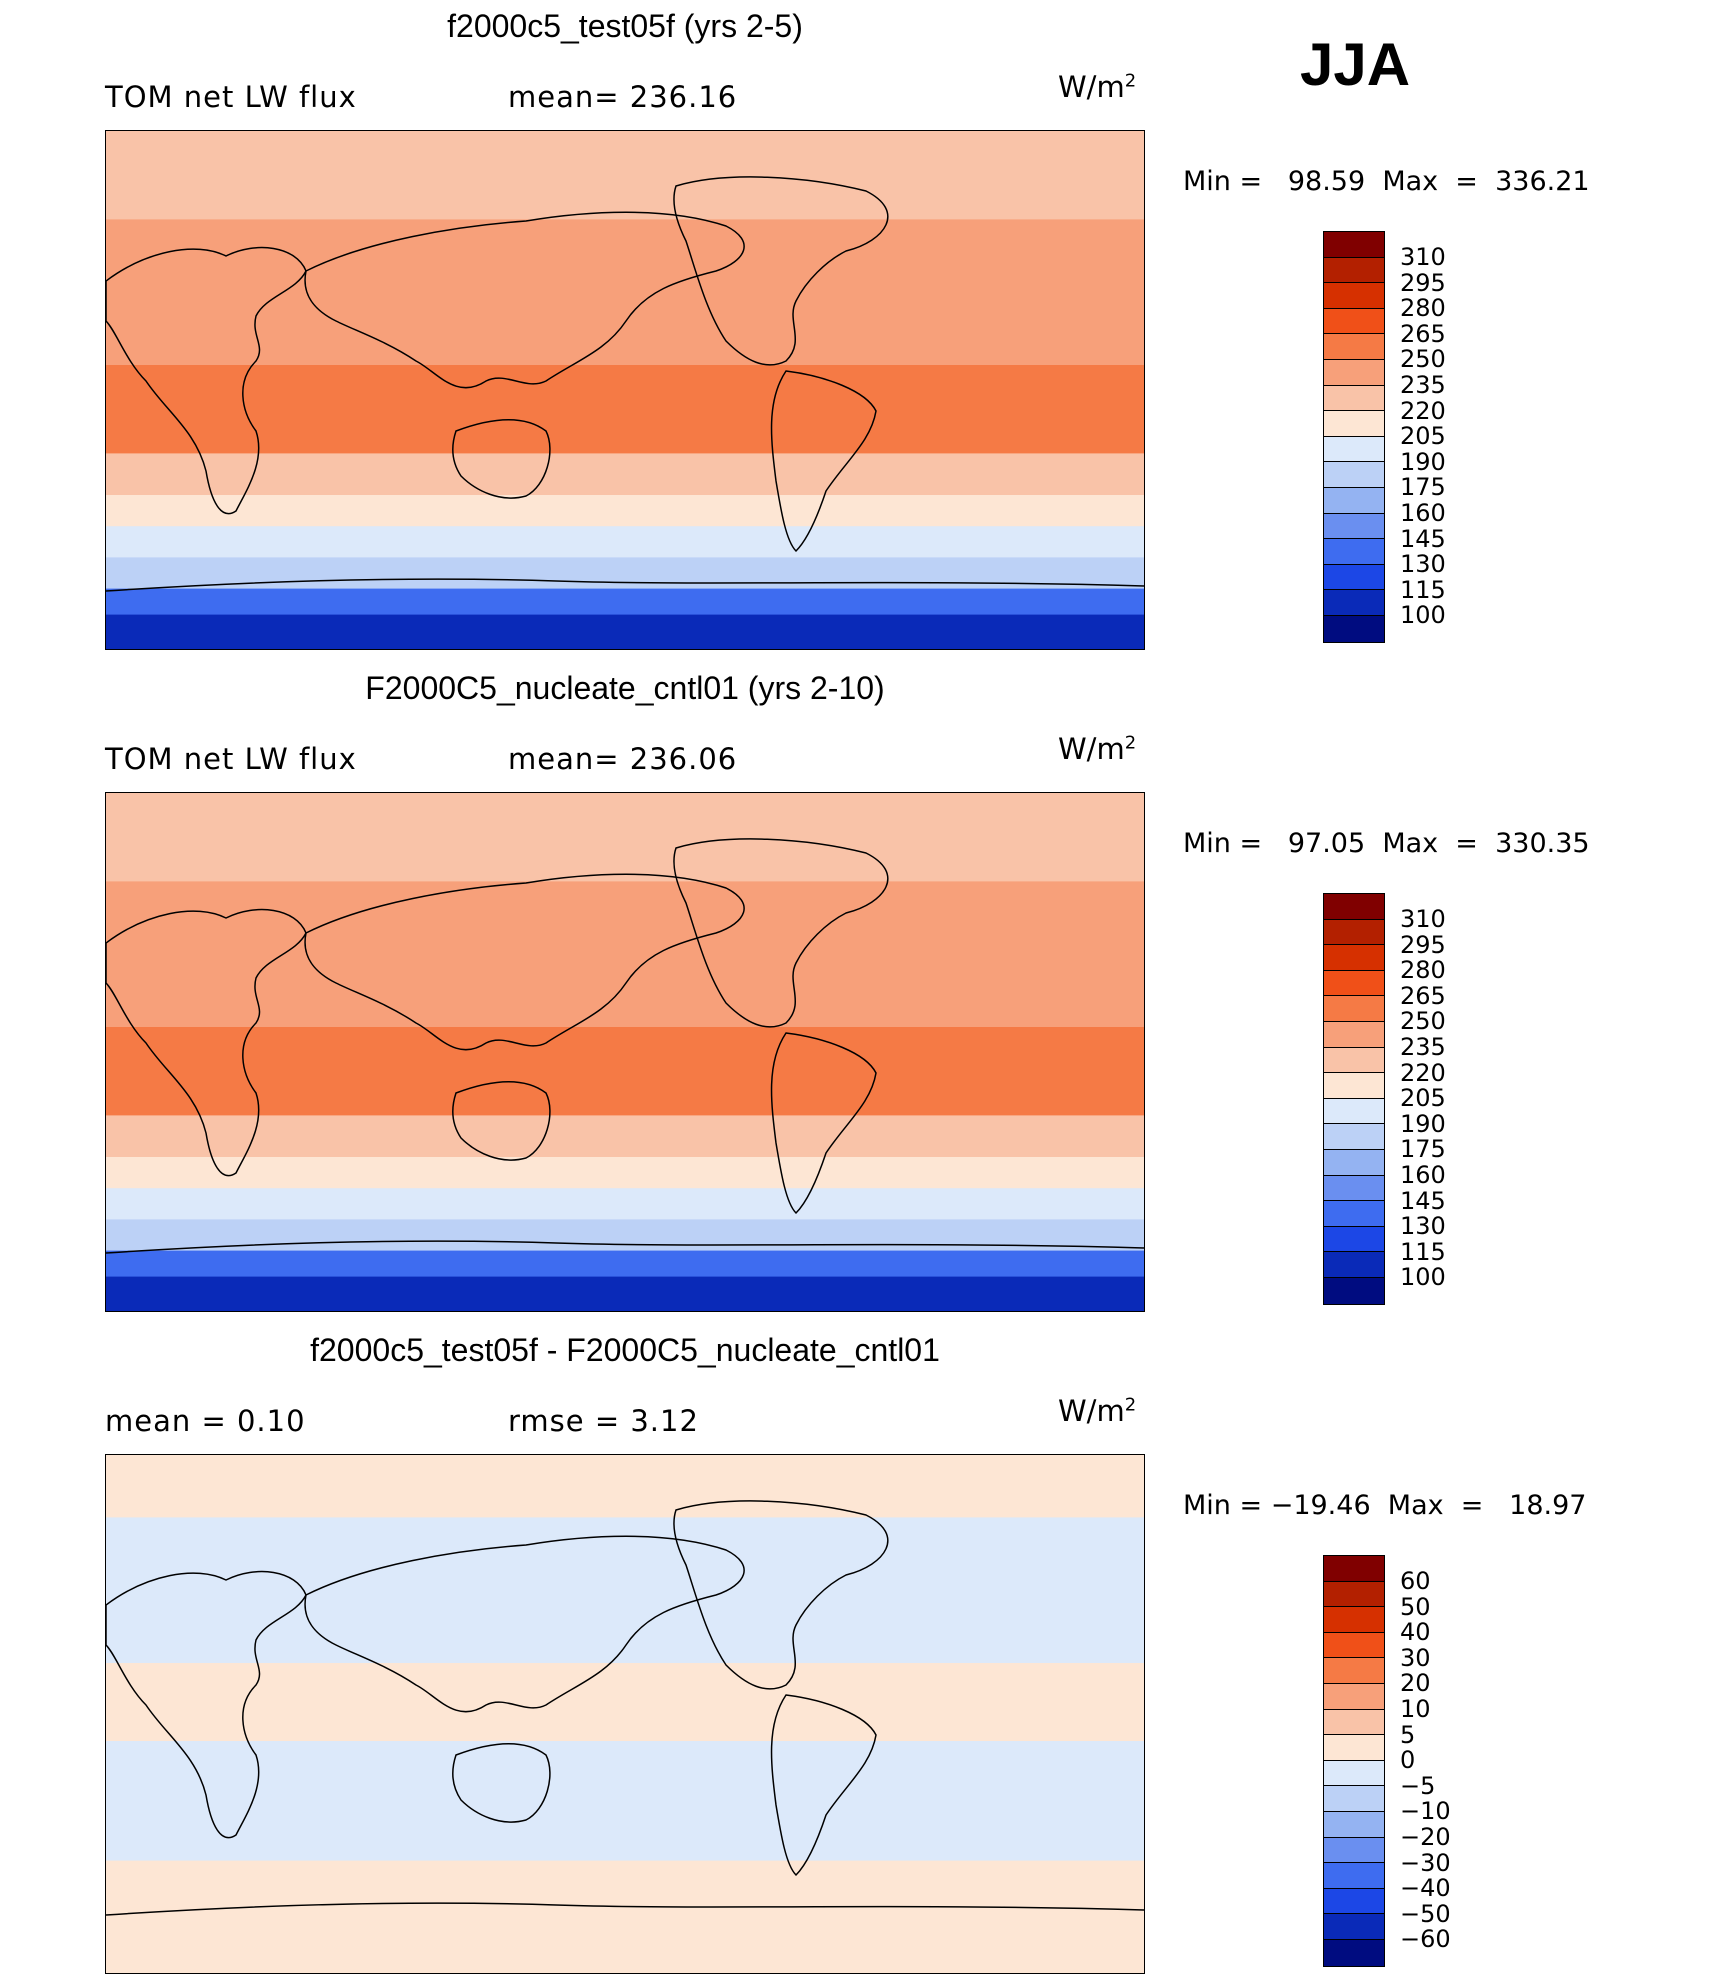  What do you see at coordinates (1415, 1657) in the screenshot?
I see `colorbar-tick-label: 30` at bounding box center [1415, 1657].